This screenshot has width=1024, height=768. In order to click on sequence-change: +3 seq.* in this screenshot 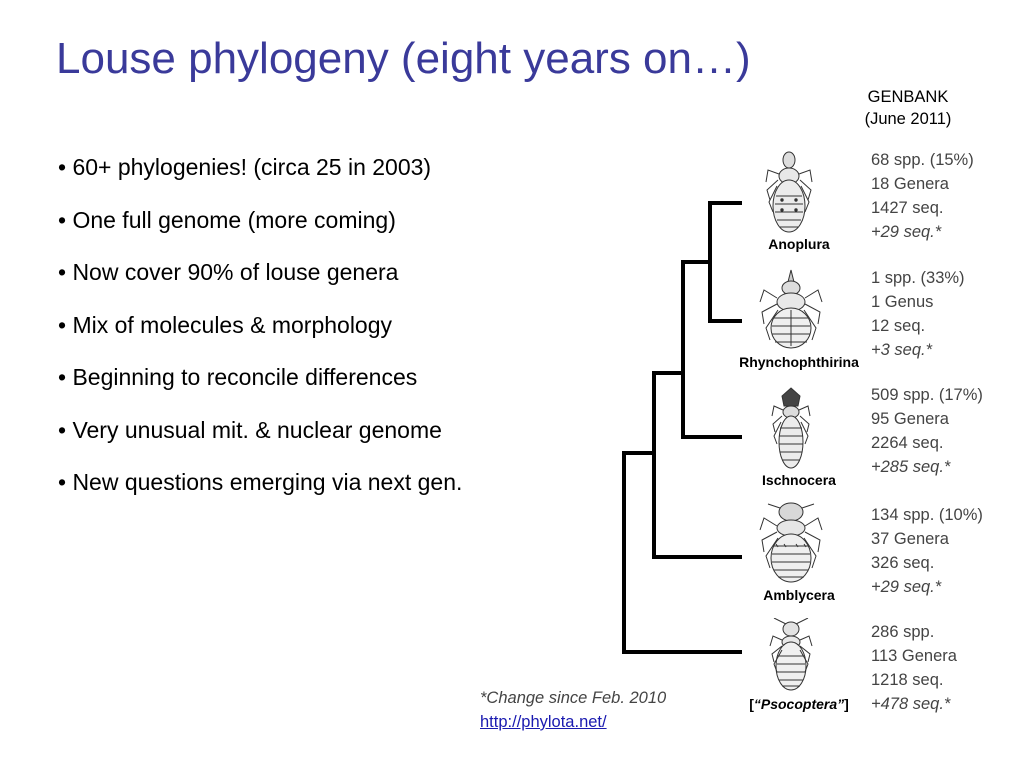, I will do `click(902, 350)`.